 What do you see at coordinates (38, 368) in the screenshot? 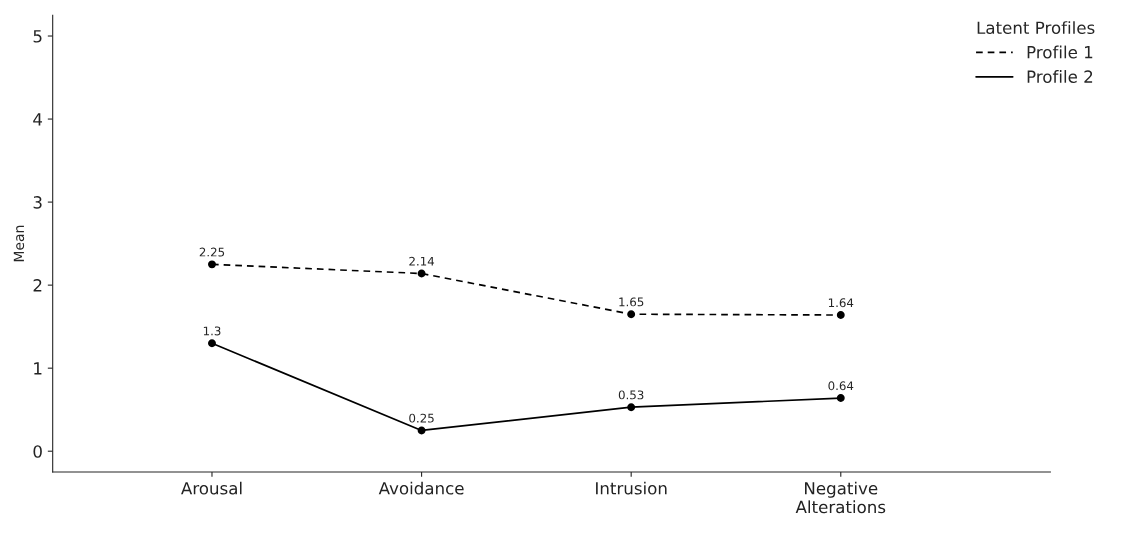
I see `y-tick-label: 1` at bounding box center [38, 368].